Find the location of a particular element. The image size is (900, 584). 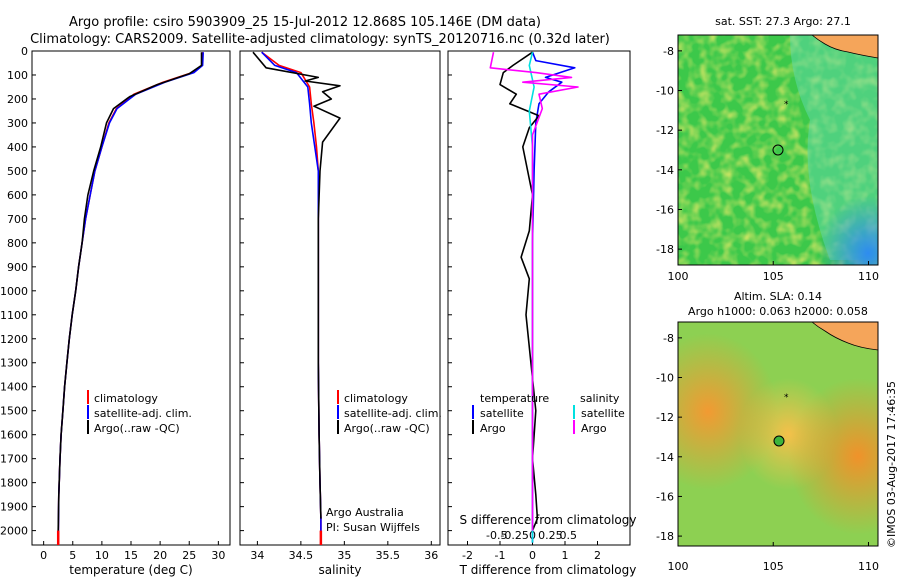

salinity-x-tick-label: 36 is located at coordinates (431, 555).